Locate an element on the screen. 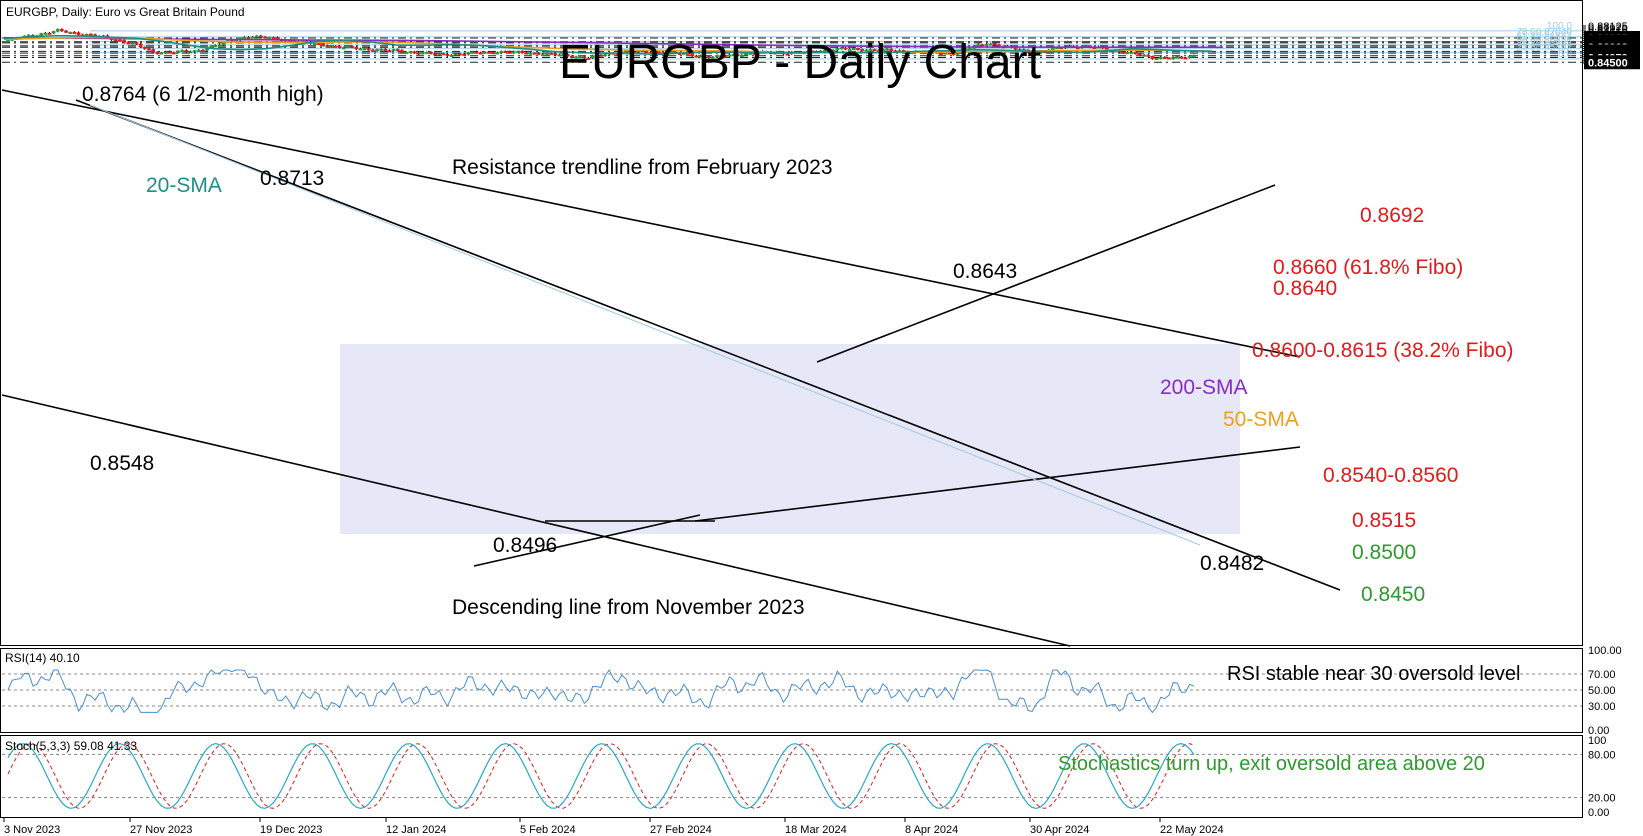 The height and width of the screenshot is (836, 1643). sma20-line is located at coordinates (608, 45).